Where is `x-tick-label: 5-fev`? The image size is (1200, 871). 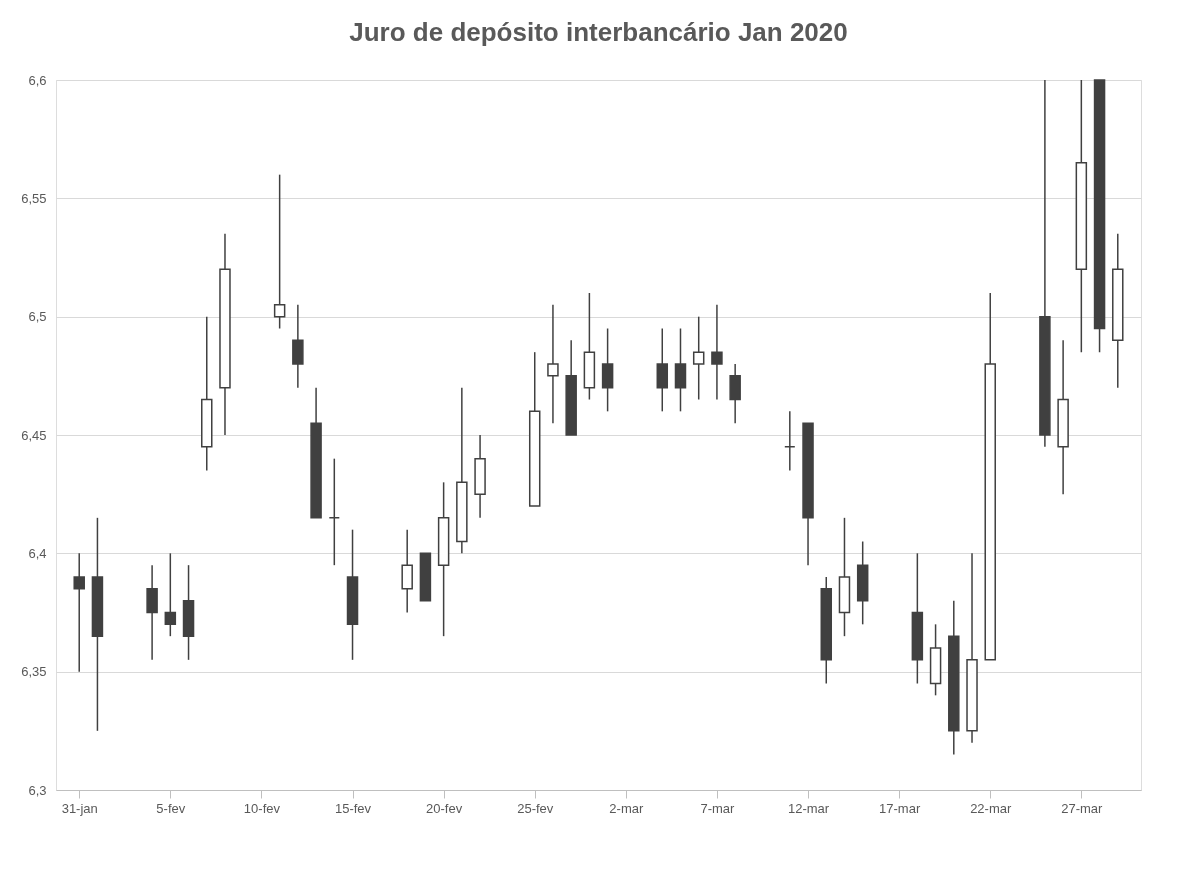 x-tick-label: 5-fev is located at coordinates (171, 808).